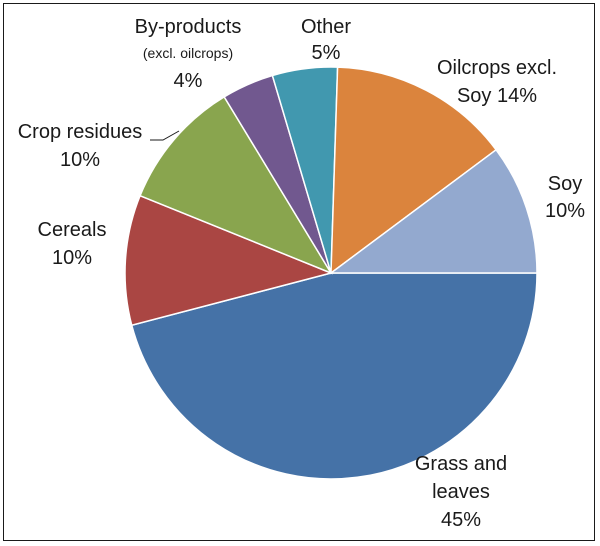 The height and width of the screenshot is (546, 600). I want to click on slice-label-soy: Soy 10%, so click(565, 197).